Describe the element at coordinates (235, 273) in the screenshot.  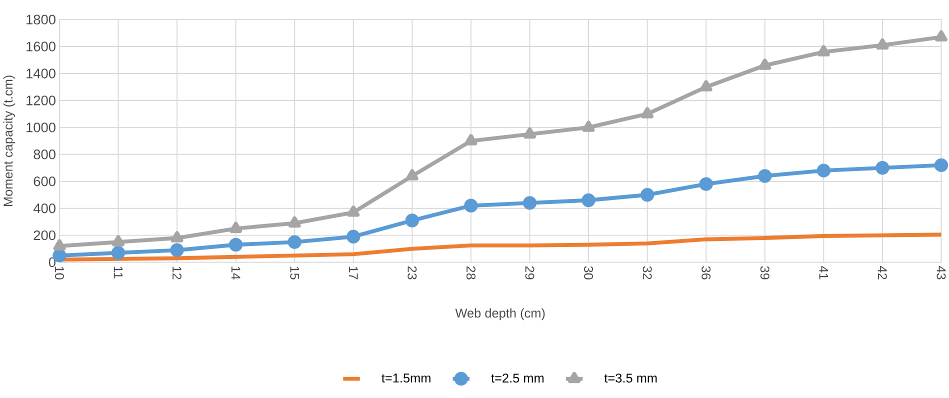
I see `x-tick-label: 14` at that location.